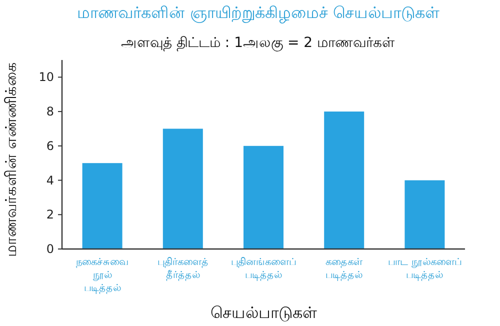 The width and height of the screenshot is (500, 326). I want to click on x-tick-label: புதிர்களைத் தீர்த்தல், so click(182, 269).